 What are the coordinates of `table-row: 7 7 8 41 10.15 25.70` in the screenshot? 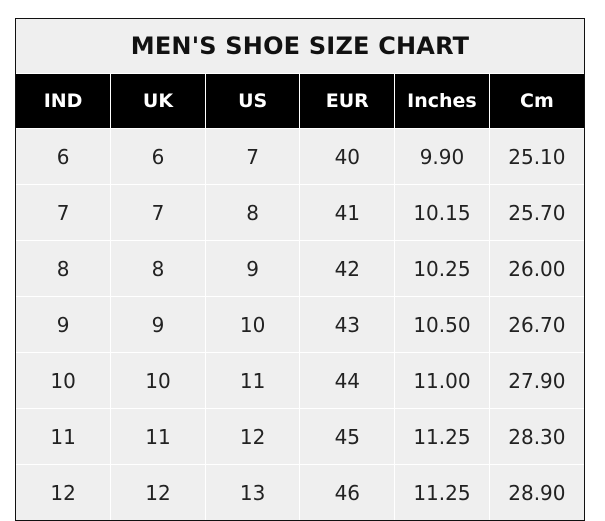 It's located at (300, 212).